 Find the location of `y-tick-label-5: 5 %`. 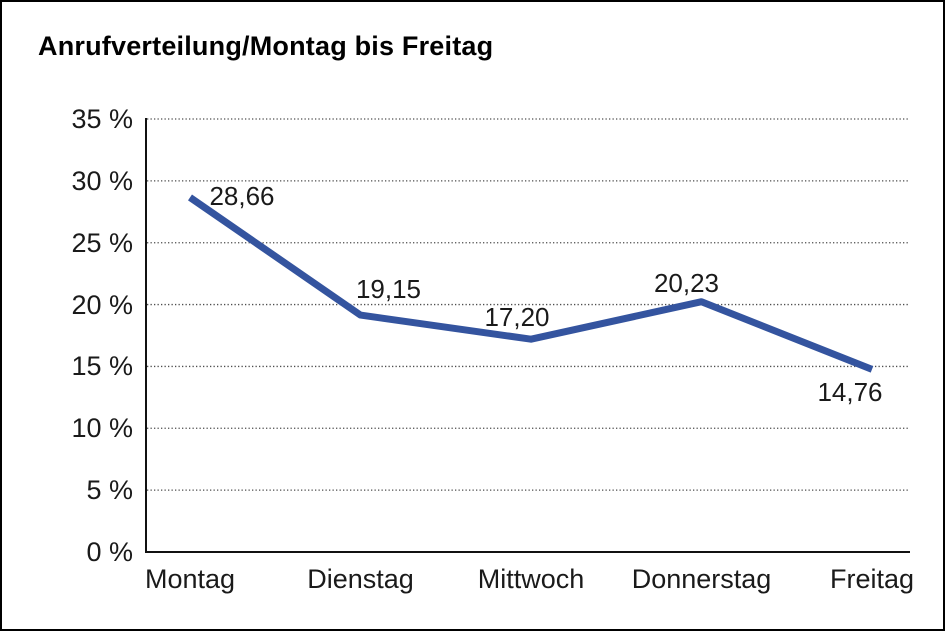

y-tick-label-5: 5 % is located at coordinates (109, 490).